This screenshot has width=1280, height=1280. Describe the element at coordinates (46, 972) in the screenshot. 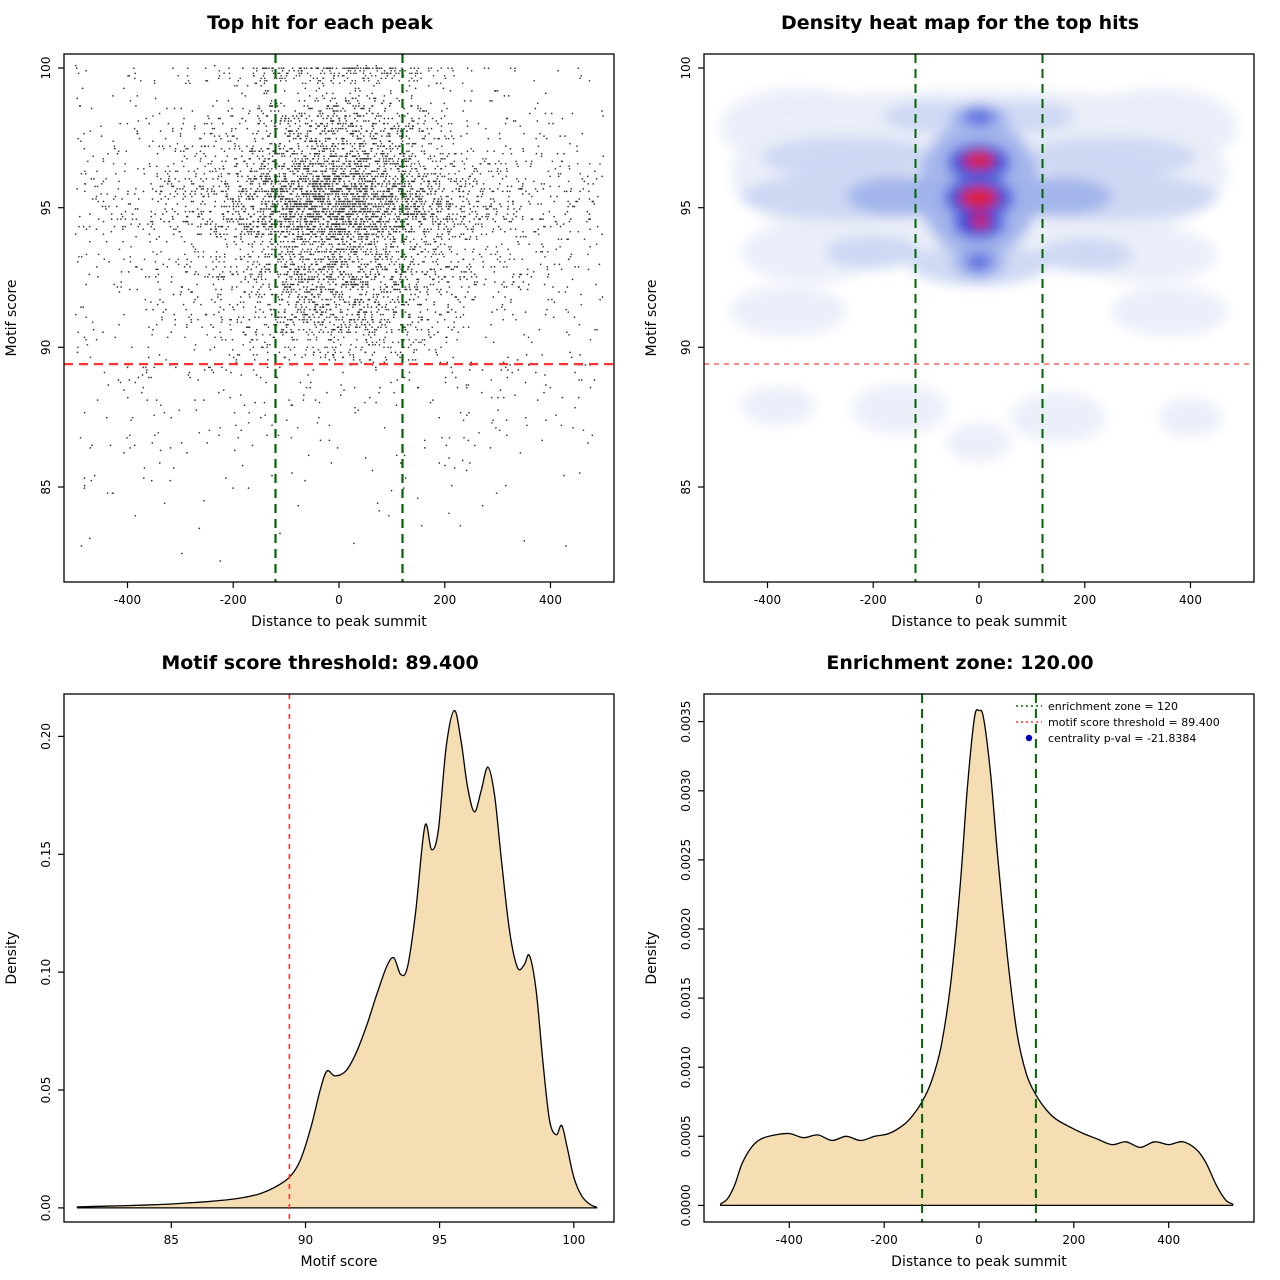

I see `svg-text: 0.10` at that location.